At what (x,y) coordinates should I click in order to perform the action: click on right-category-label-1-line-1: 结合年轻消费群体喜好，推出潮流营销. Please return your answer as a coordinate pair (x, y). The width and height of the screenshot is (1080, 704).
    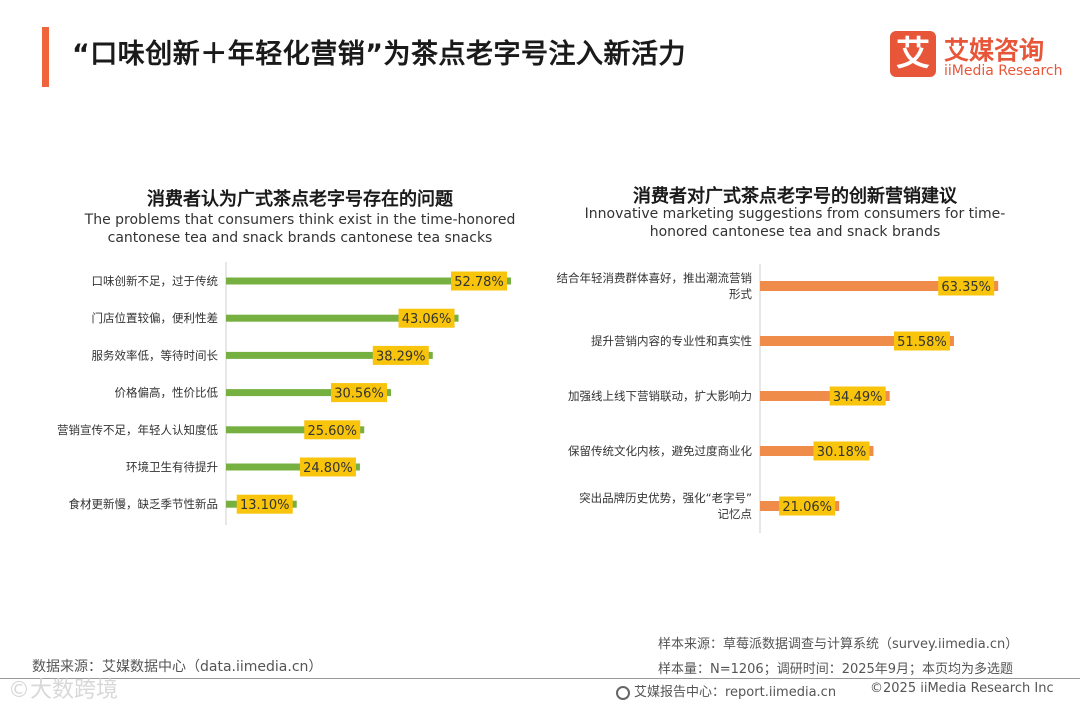
    Looking at the image, I should click on (655, 278).